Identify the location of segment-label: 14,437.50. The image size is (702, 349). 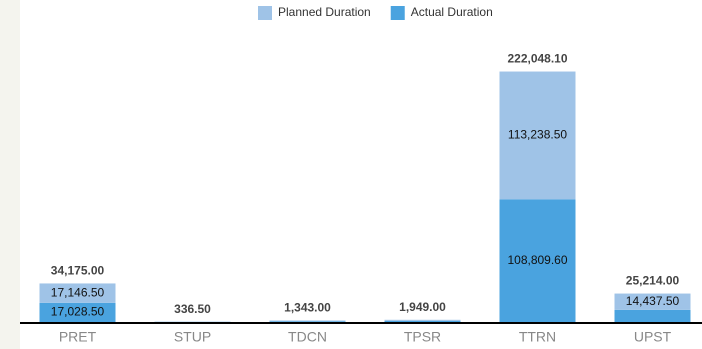
(653, 301).